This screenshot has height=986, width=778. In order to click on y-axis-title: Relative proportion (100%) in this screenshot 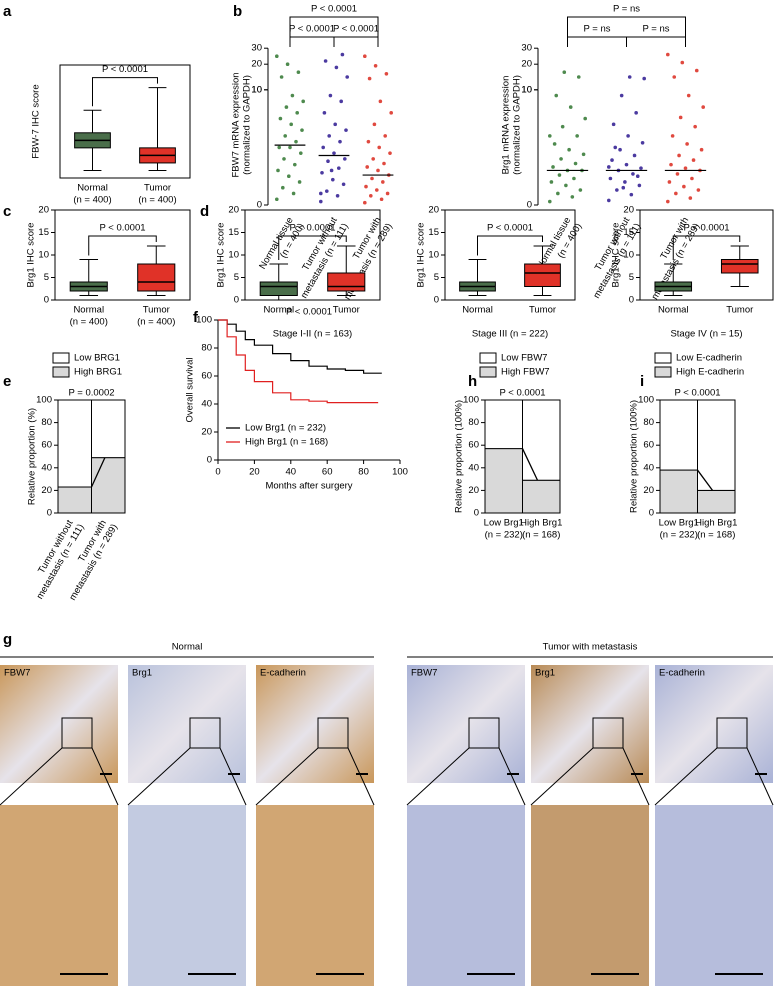, I will do `click(459, 456)`.